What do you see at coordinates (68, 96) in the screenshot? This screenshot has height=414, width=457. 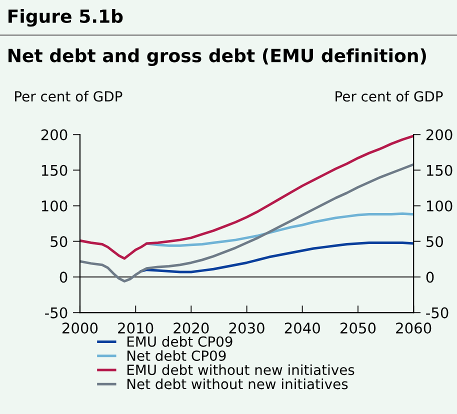 I see `y-axis-title: Per cent of GDP` at bounding box center [68, 96].